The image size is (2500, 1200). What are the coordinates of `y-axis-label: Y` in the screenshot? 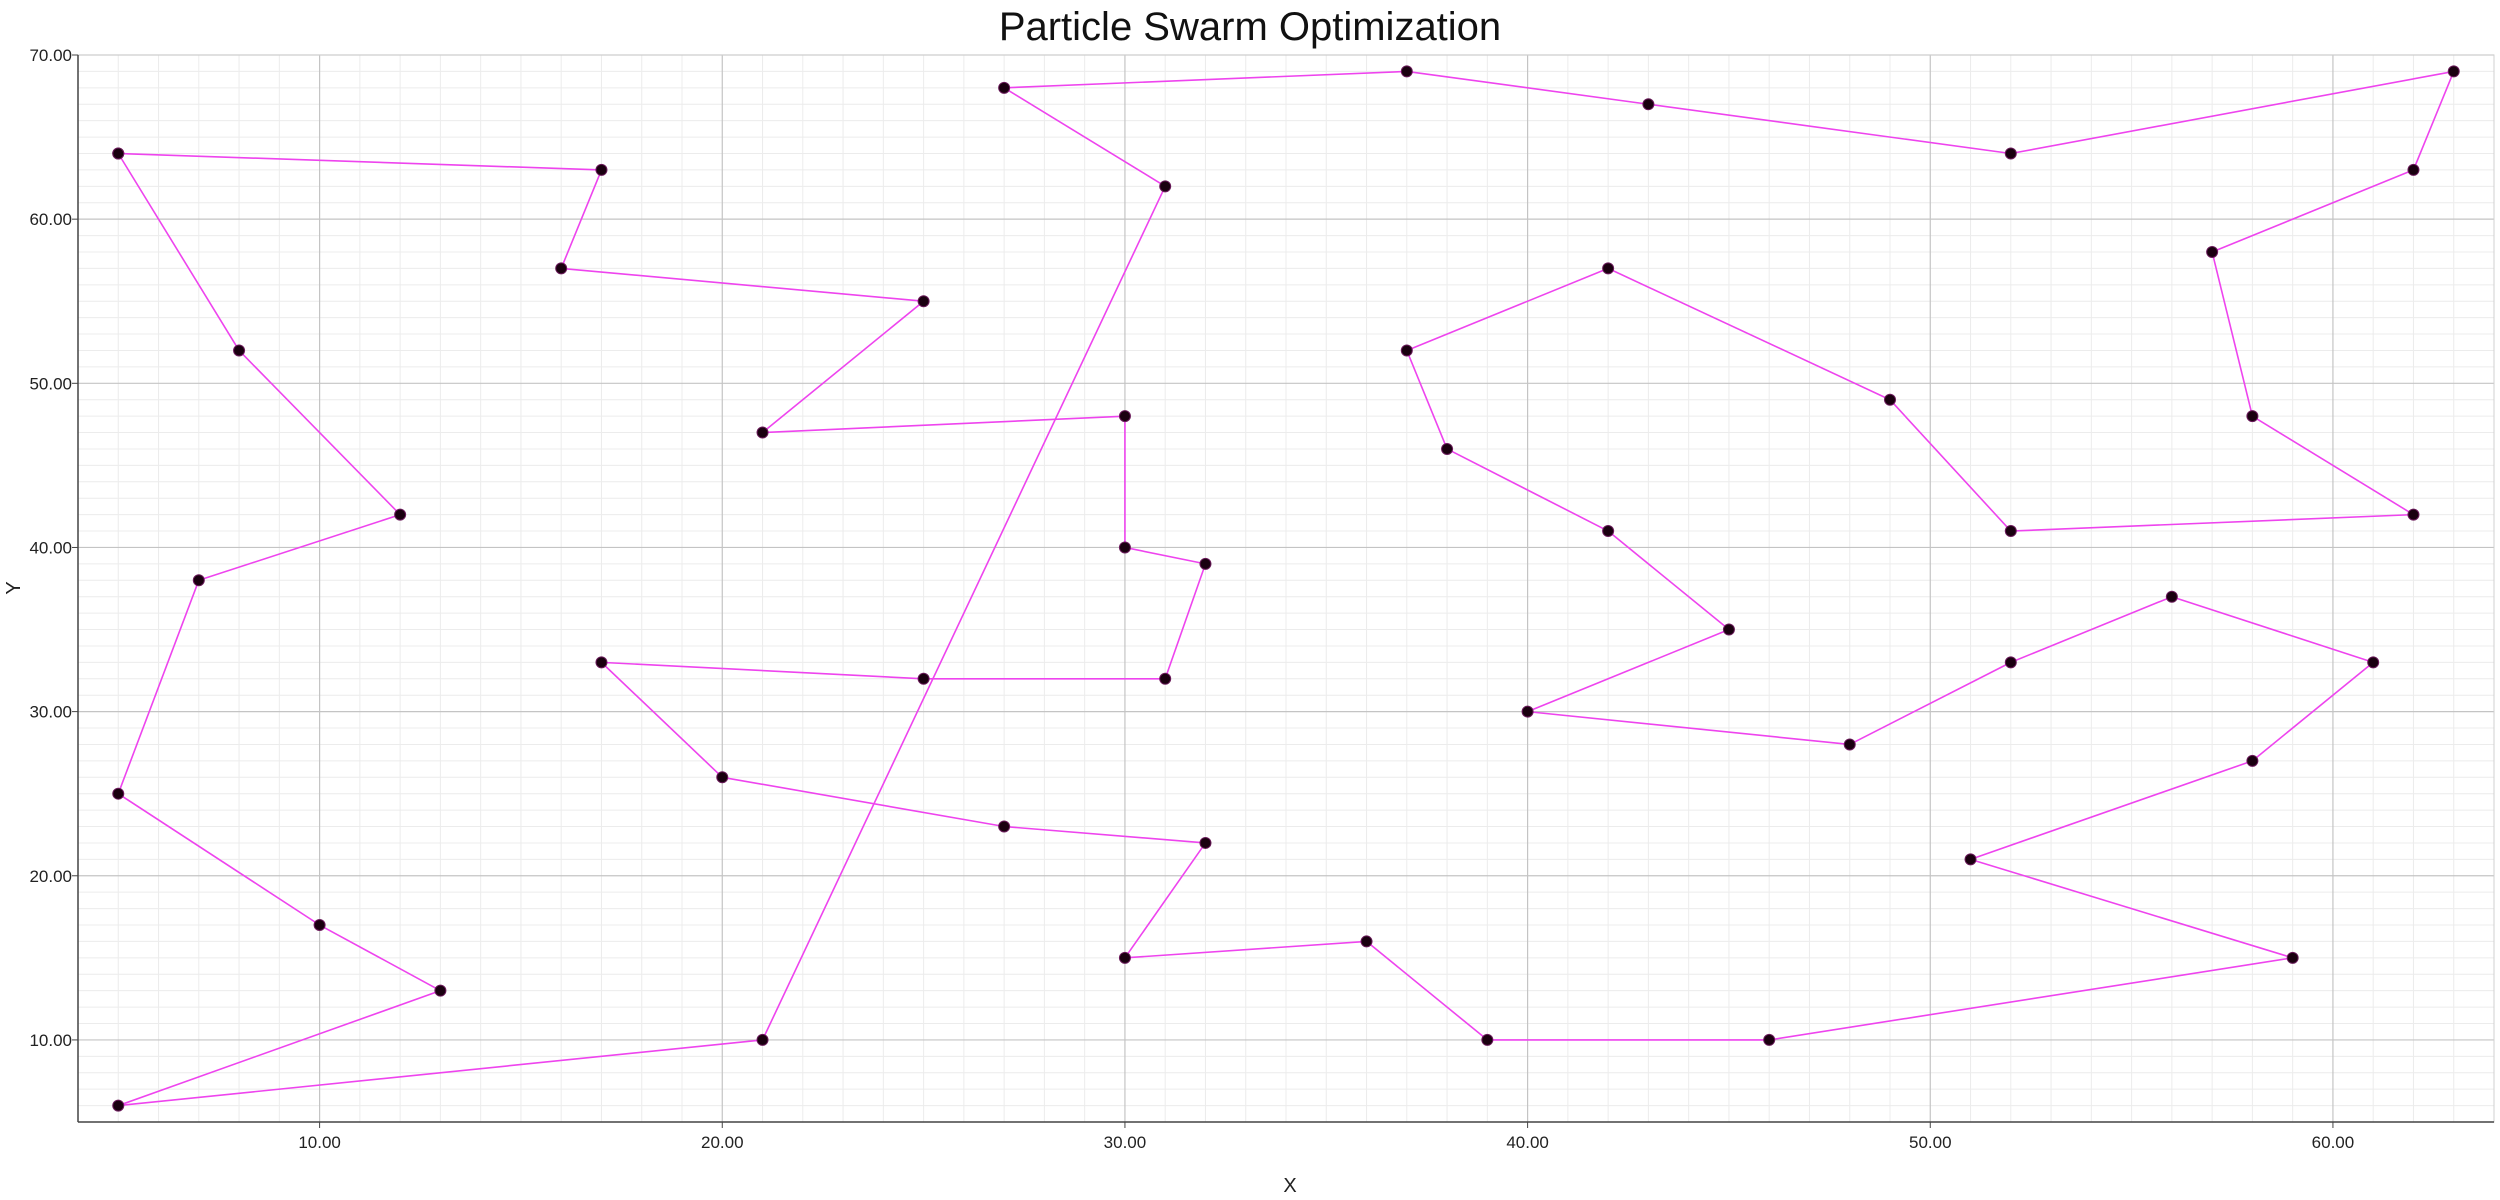 It's located at (14, 587).